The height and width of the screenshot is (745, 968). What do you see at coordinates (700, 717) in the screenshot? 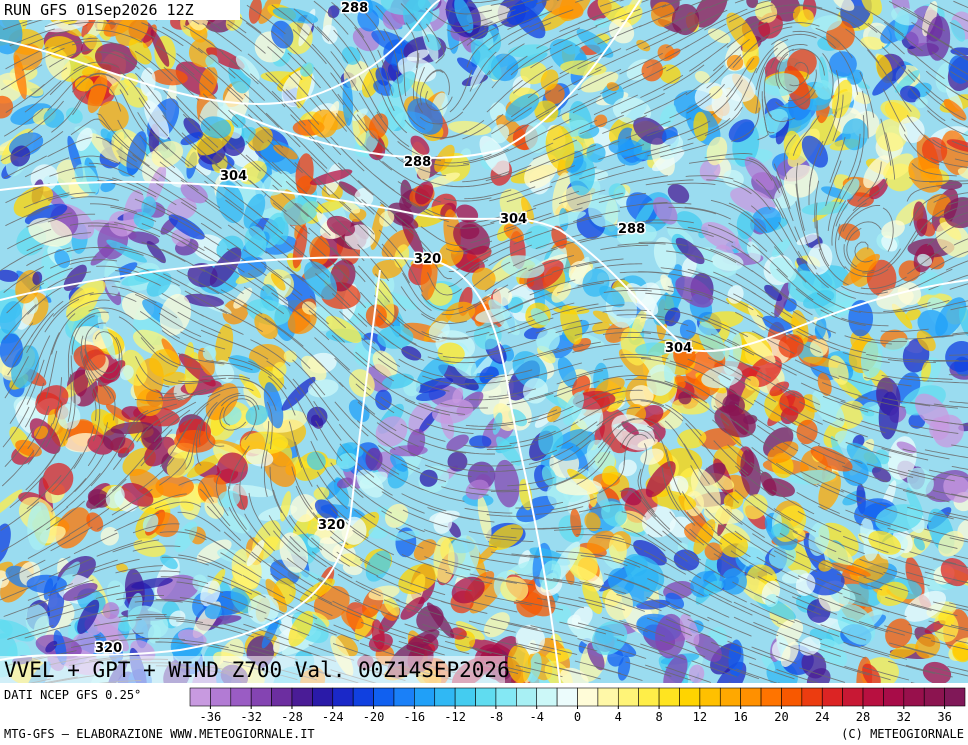
I see `colorbar-tick-label: 12` at bounding box center [700, 717].